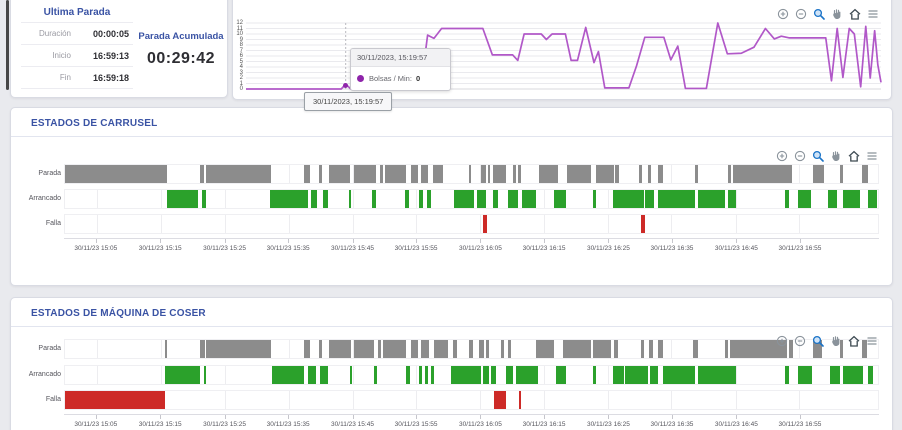  Describe the element at coordinates (239, 23) in the screenshot. I see `y-tick-label: 12` at that location.